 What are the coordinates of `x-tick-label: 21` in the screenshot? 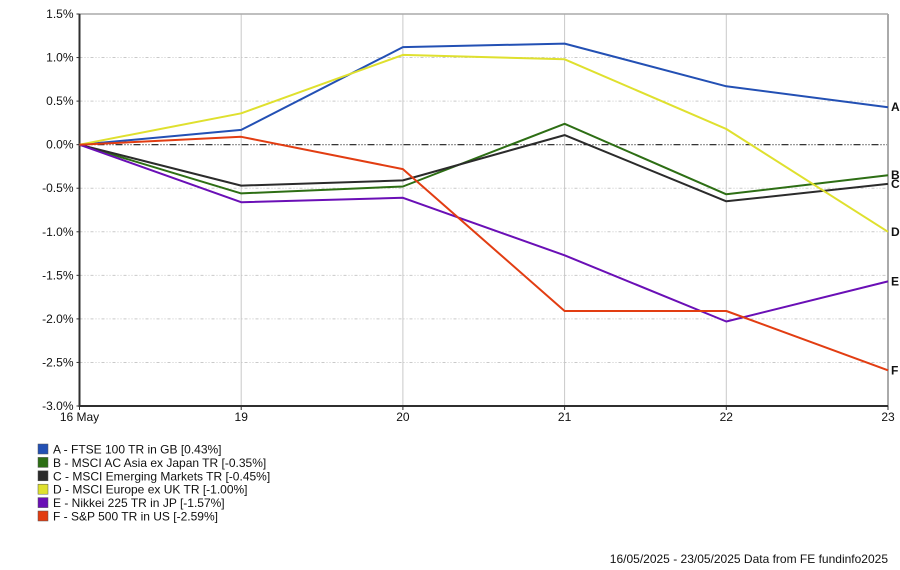 It's located at (565, 417).